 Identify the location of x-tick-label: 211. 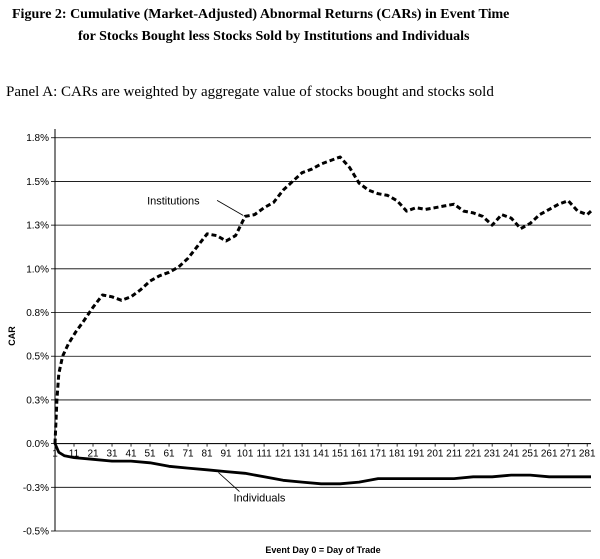
(454, 454).